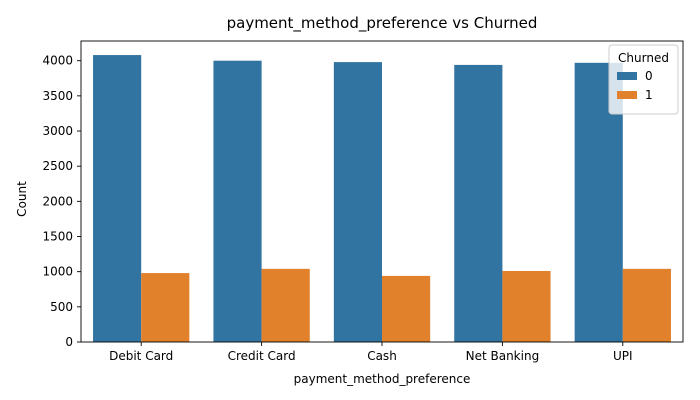 This screenshot has width=700, height=400. Describe the element at coordinates (382, 356) in the screenshot. I see `x-tick-label: Cash` at that location.